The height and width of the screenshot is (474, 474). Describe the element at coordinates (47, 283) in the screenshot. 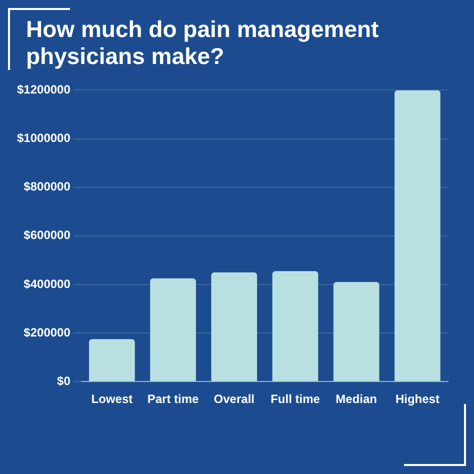

I see `y-tick-label: $400000` at that location.